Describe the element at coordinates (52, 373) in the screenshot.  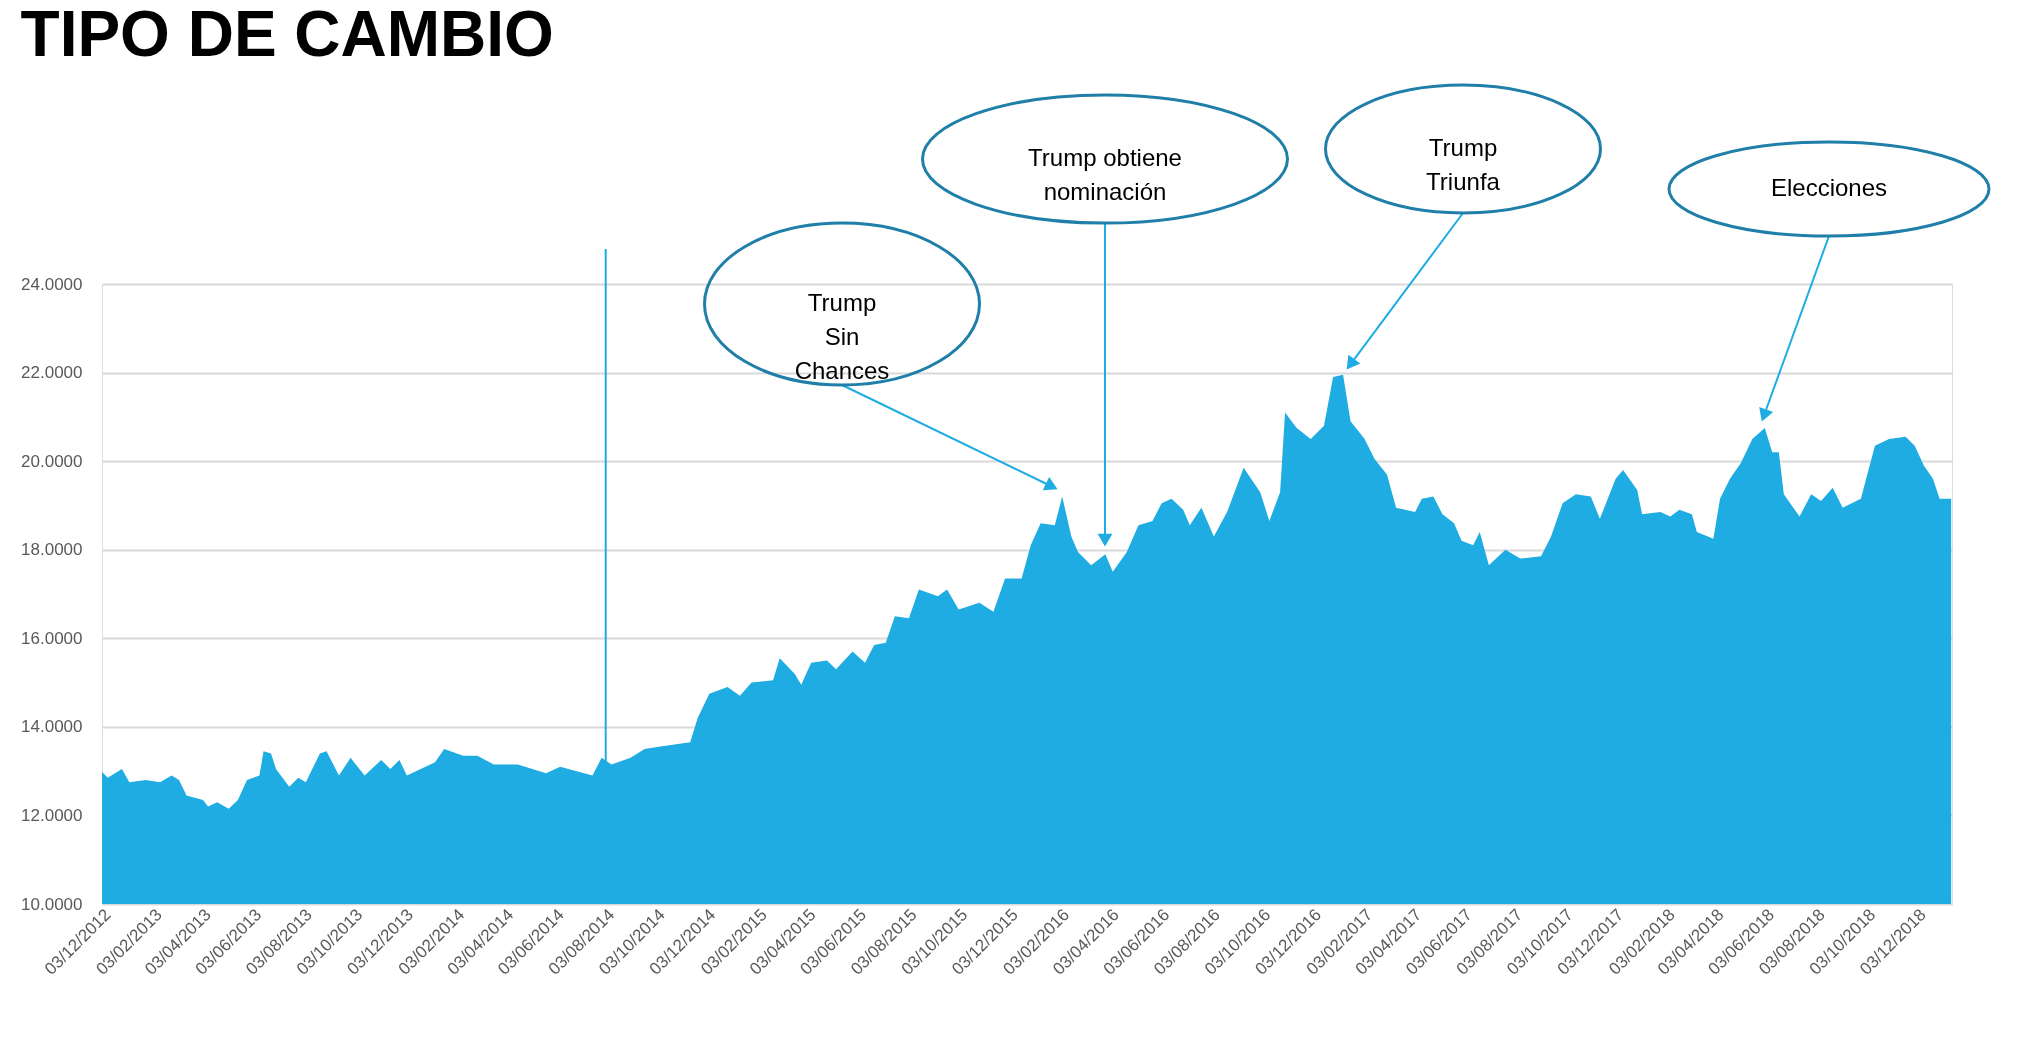
I see `y-tick-label: 22.0000` at that location.